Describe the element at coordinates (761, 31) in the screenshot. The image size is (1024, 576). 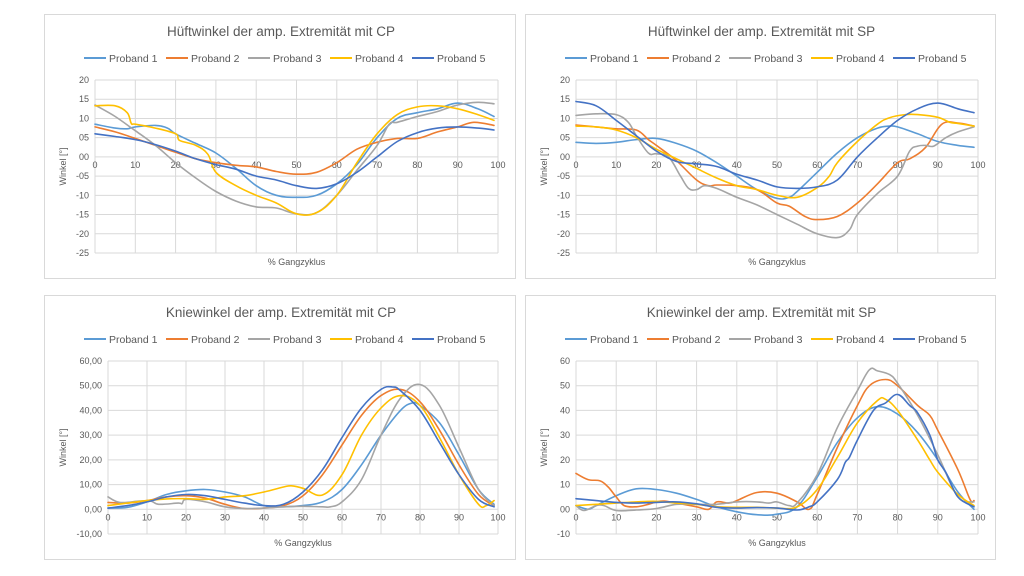
I see `chart-title: Hüftwinkel der amp. Extremität mit SP` at that location.